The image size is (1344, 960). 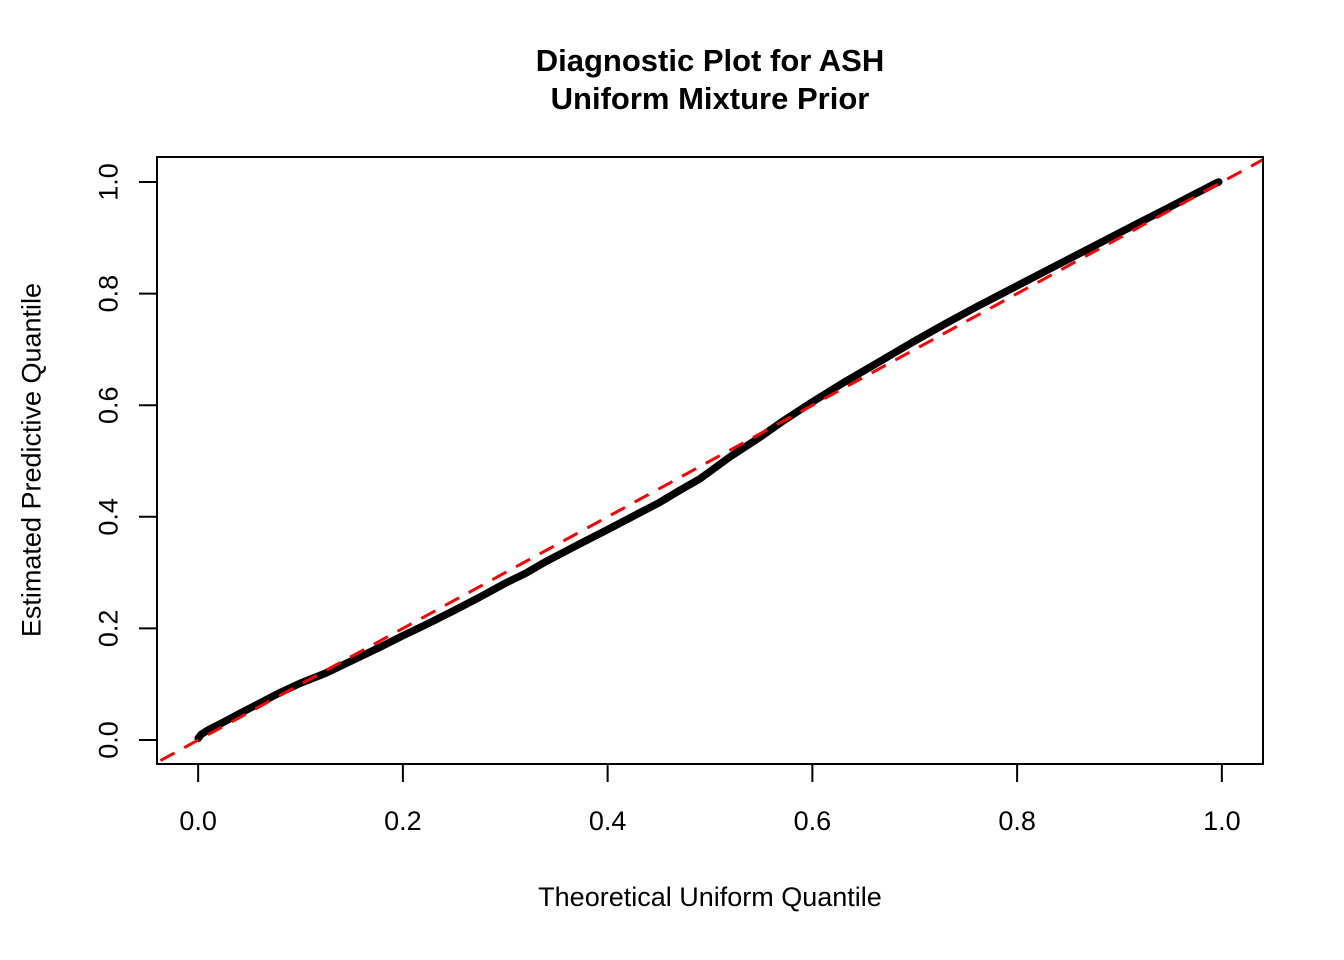 I want to click on y-tick-label: 0.8, so click(x=108, y=294).